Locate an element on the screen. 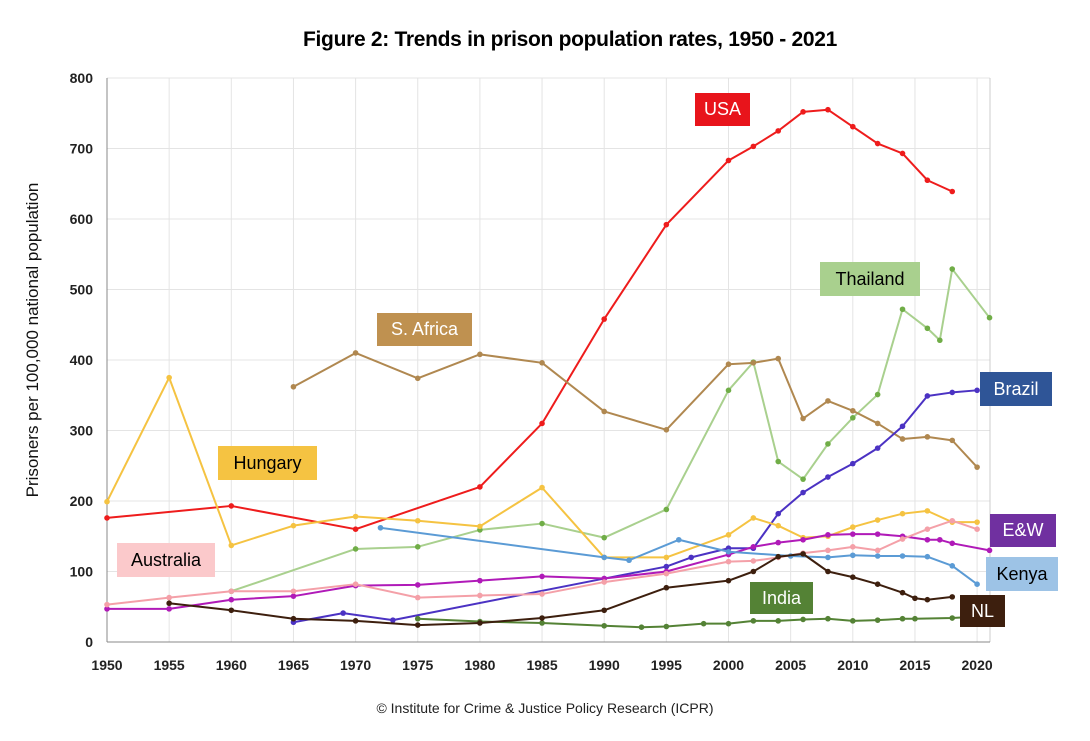  series-label-brazil: Brazil is located at coordinates (1016, 389).